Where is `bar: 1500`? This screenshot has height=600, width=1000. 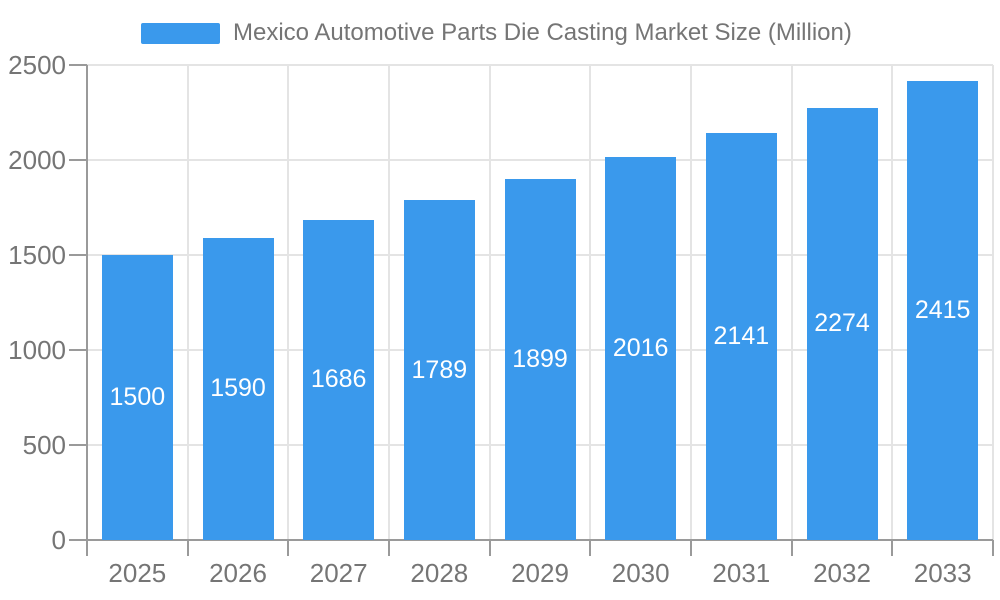
bar: 1500 is located at coordinates (137, 397).